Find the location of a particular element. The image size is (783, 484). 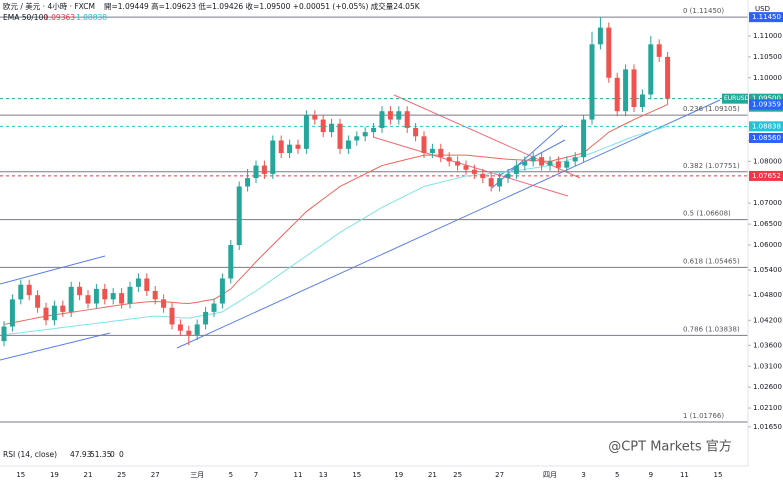

symbol-tag-label: EURUSD is located at coordinates (737, 98).